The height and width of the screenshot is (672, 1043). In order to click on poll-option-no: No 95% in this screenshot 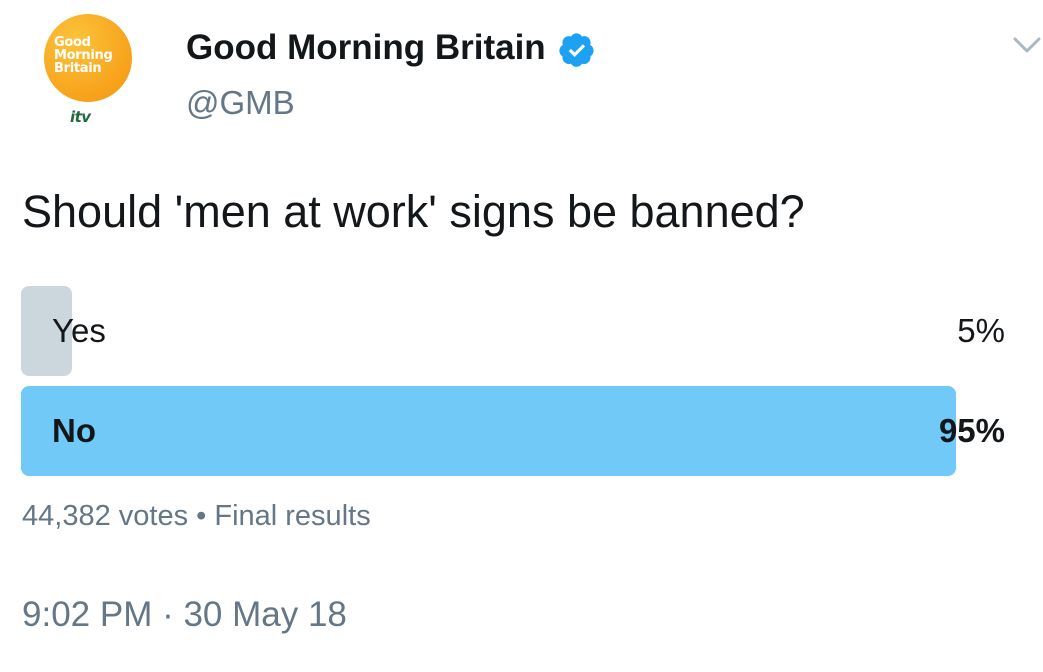, I will do `click(513, 431)`.